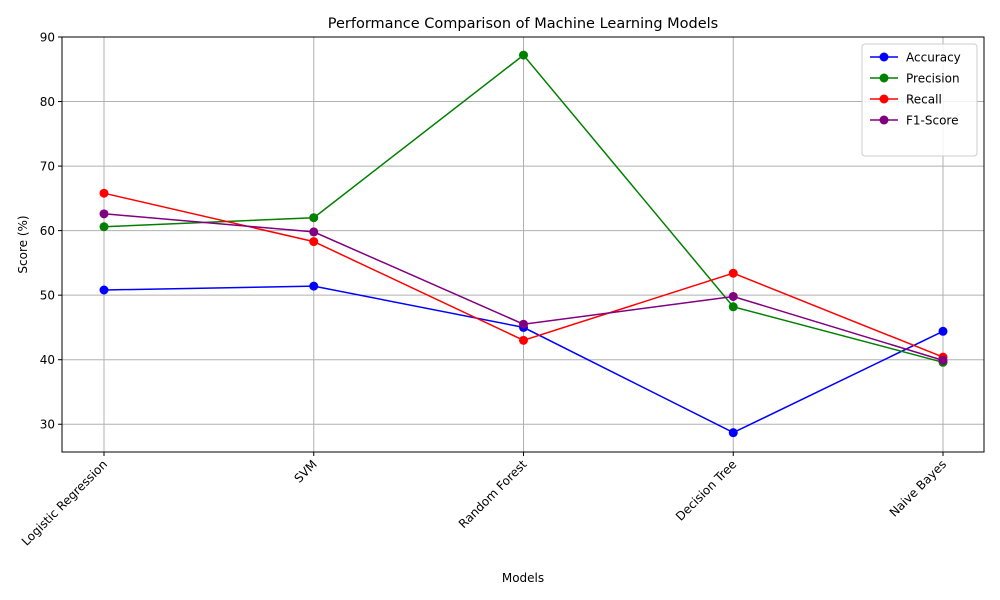 This screenshot has height=600, width=1000. What do you see at coordinates (706, 490) in the screenshot?
I see `x-tick-label: Decision Tree` at bounding box center [706, 490].